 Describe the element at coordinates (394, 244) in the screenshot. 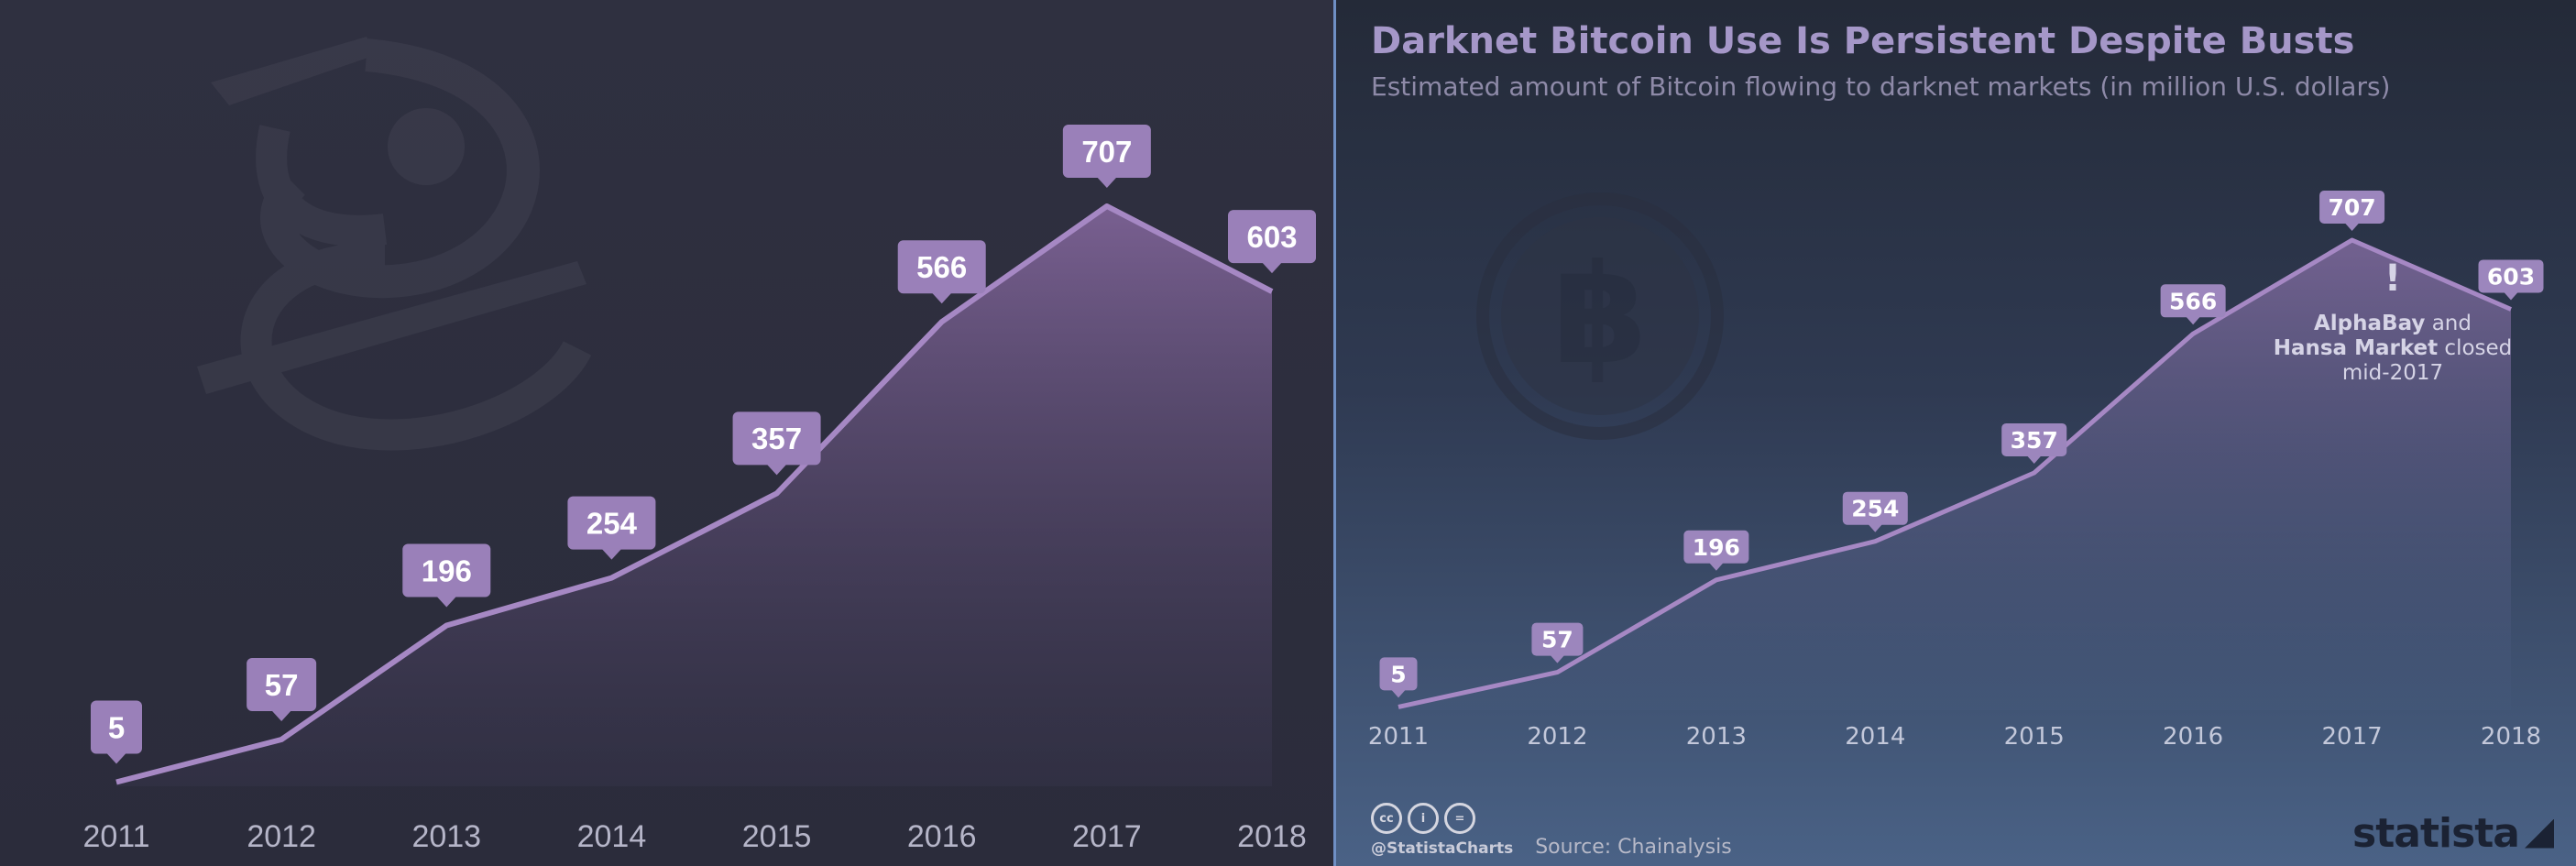

I see `ghost-coin-icon` at that location.